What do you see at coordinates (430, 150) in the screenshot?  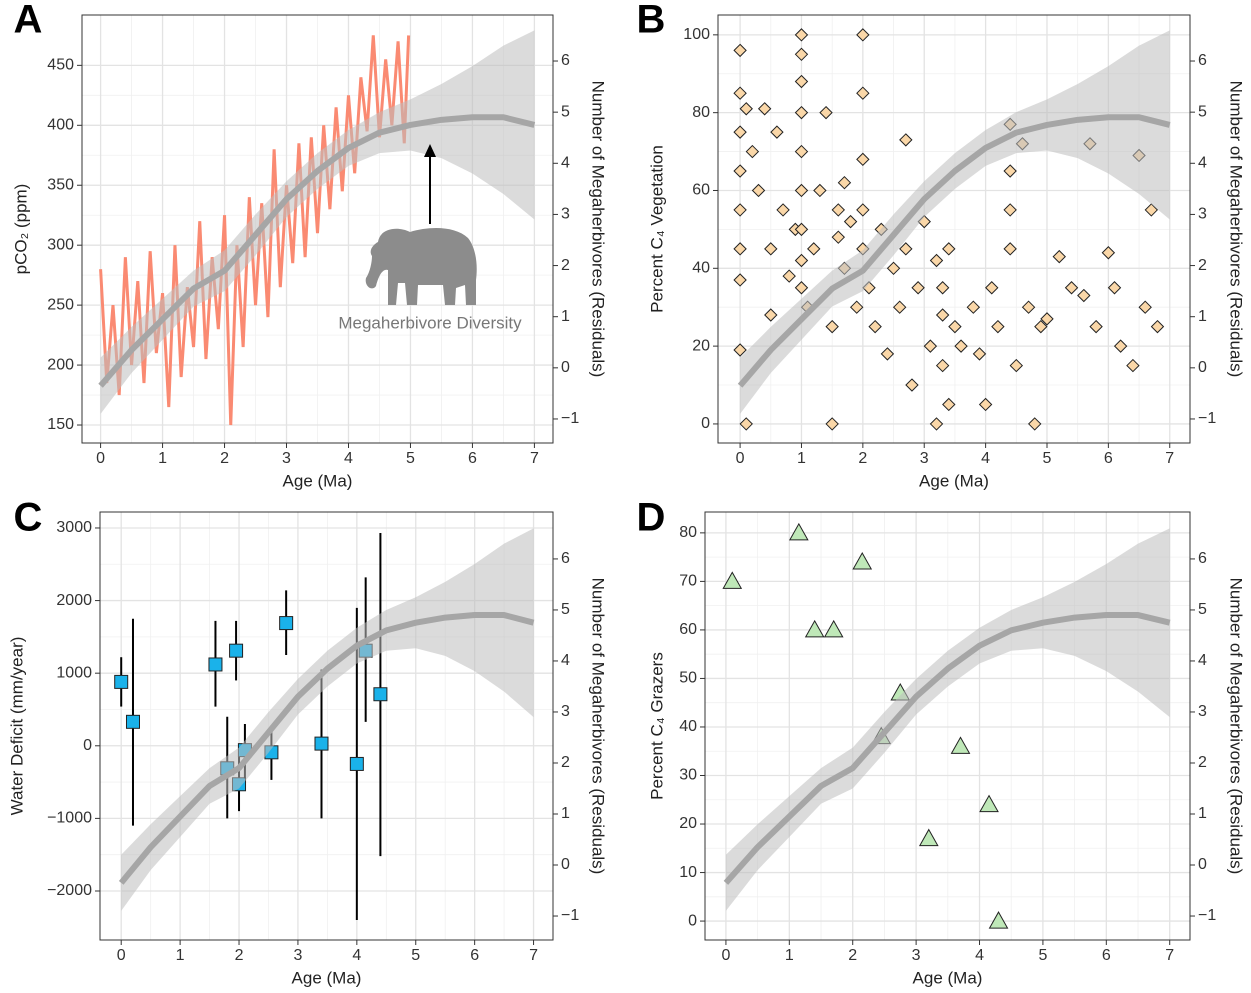 I see `arrow-head` at bounding box center [430, 150].